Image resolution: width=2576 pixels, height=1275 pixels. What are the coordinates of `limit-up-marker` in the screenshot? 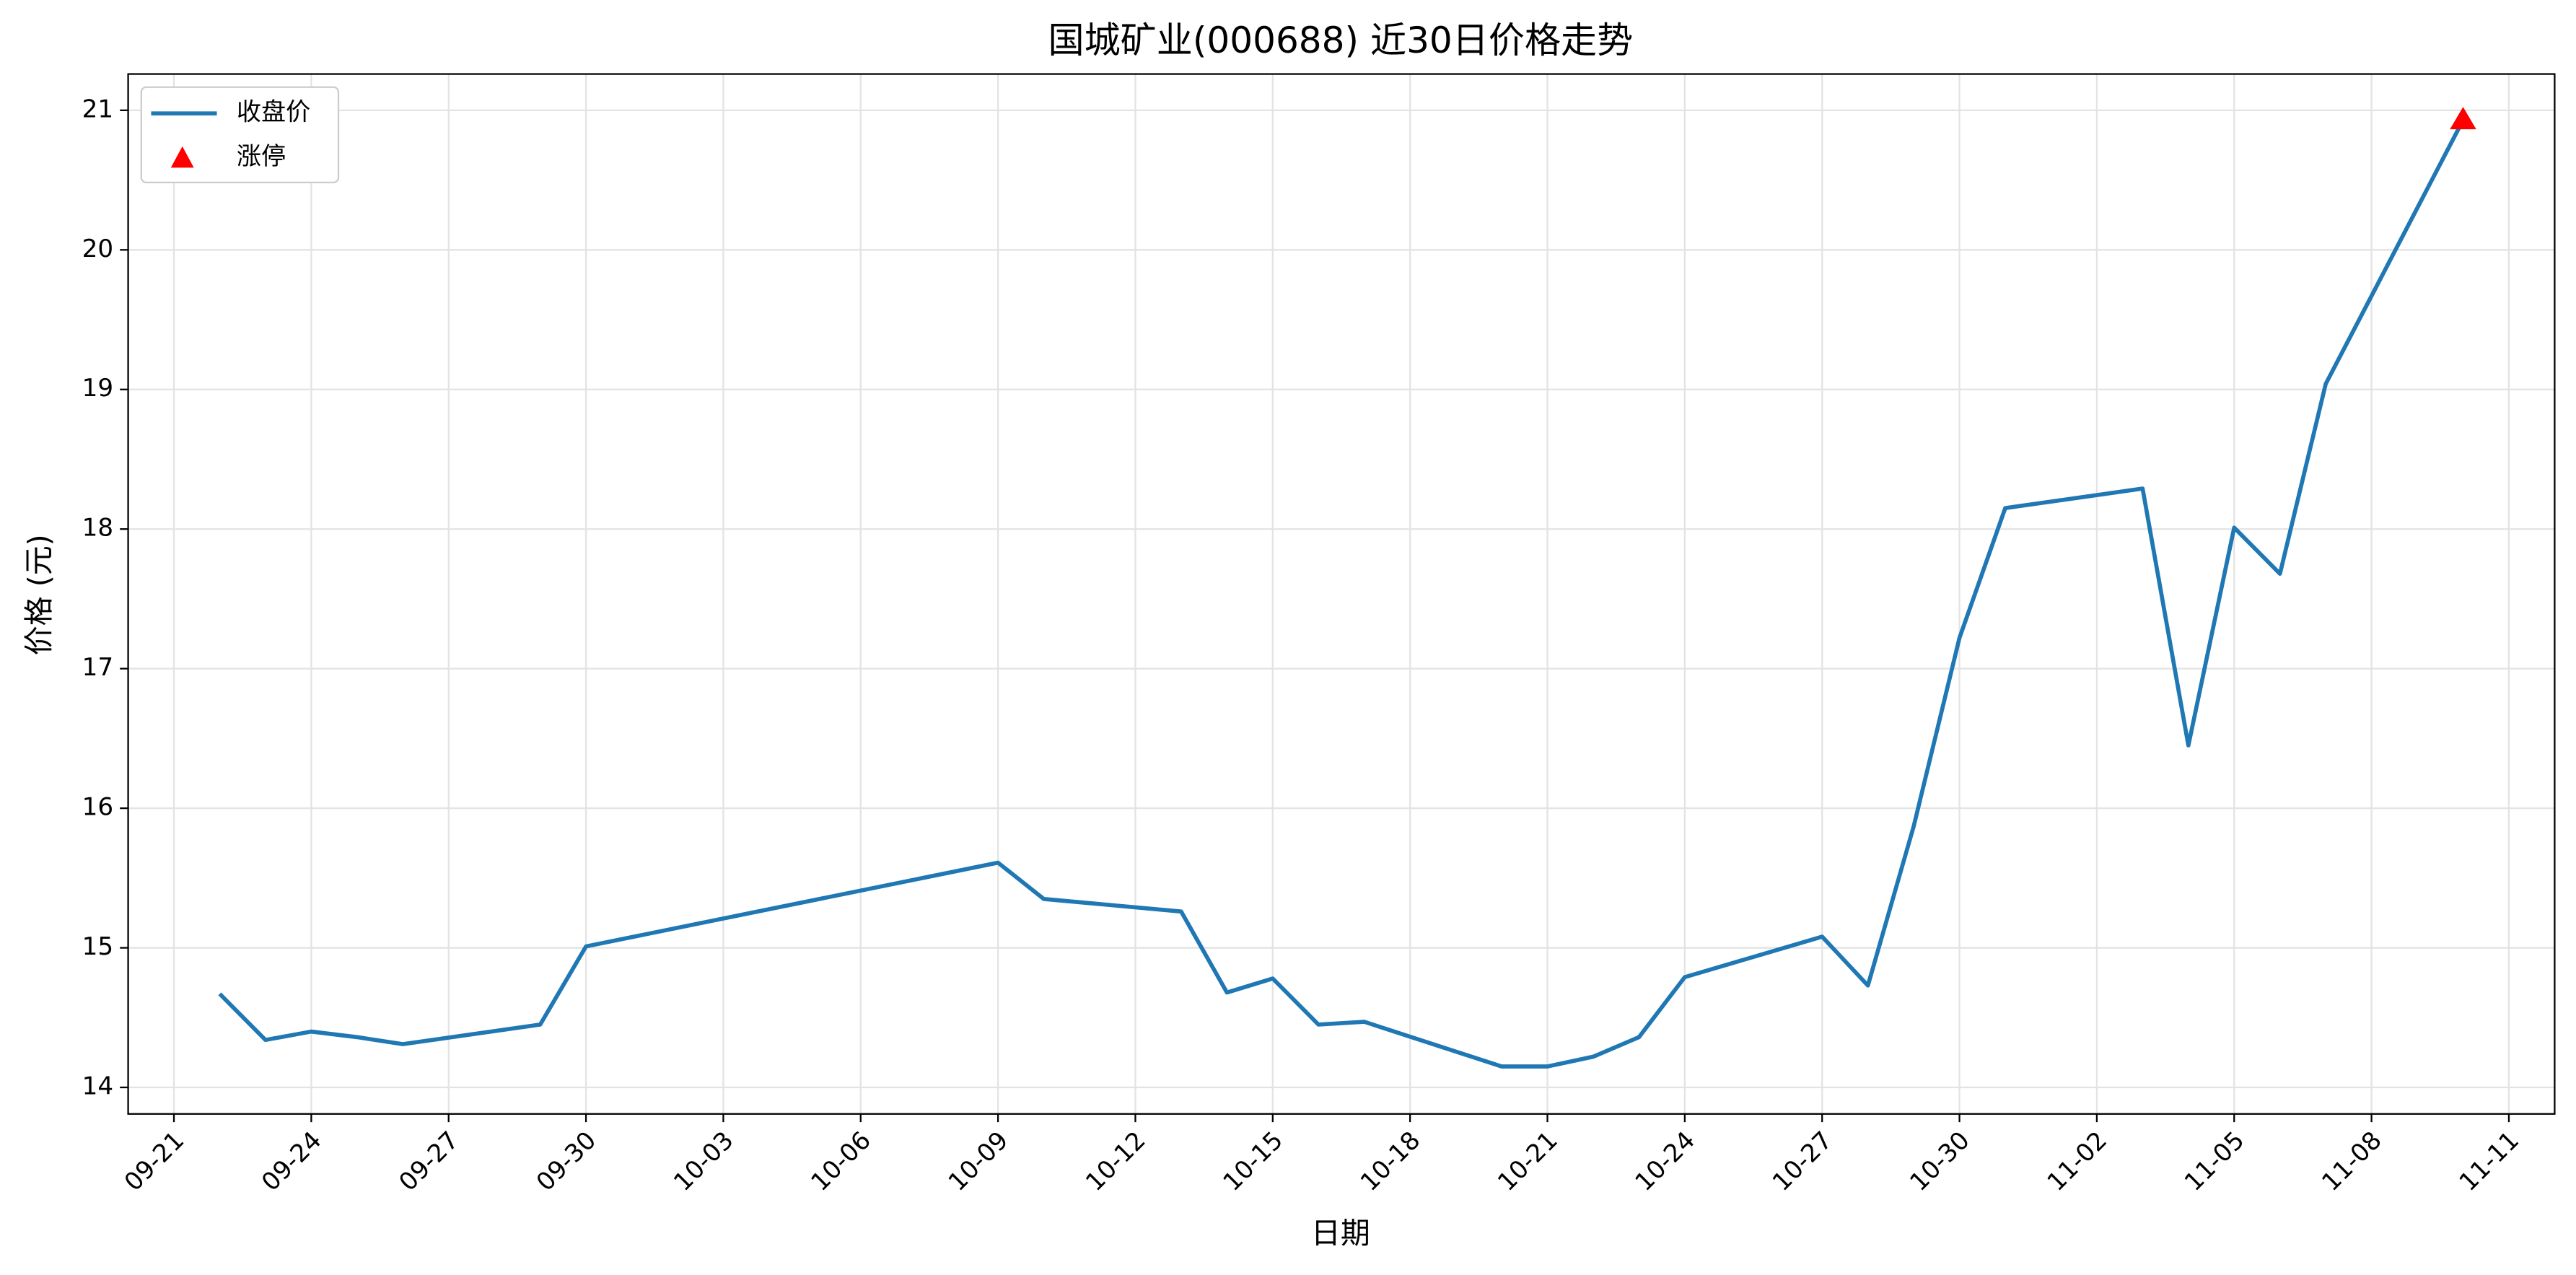 It's located at (2463, 119).